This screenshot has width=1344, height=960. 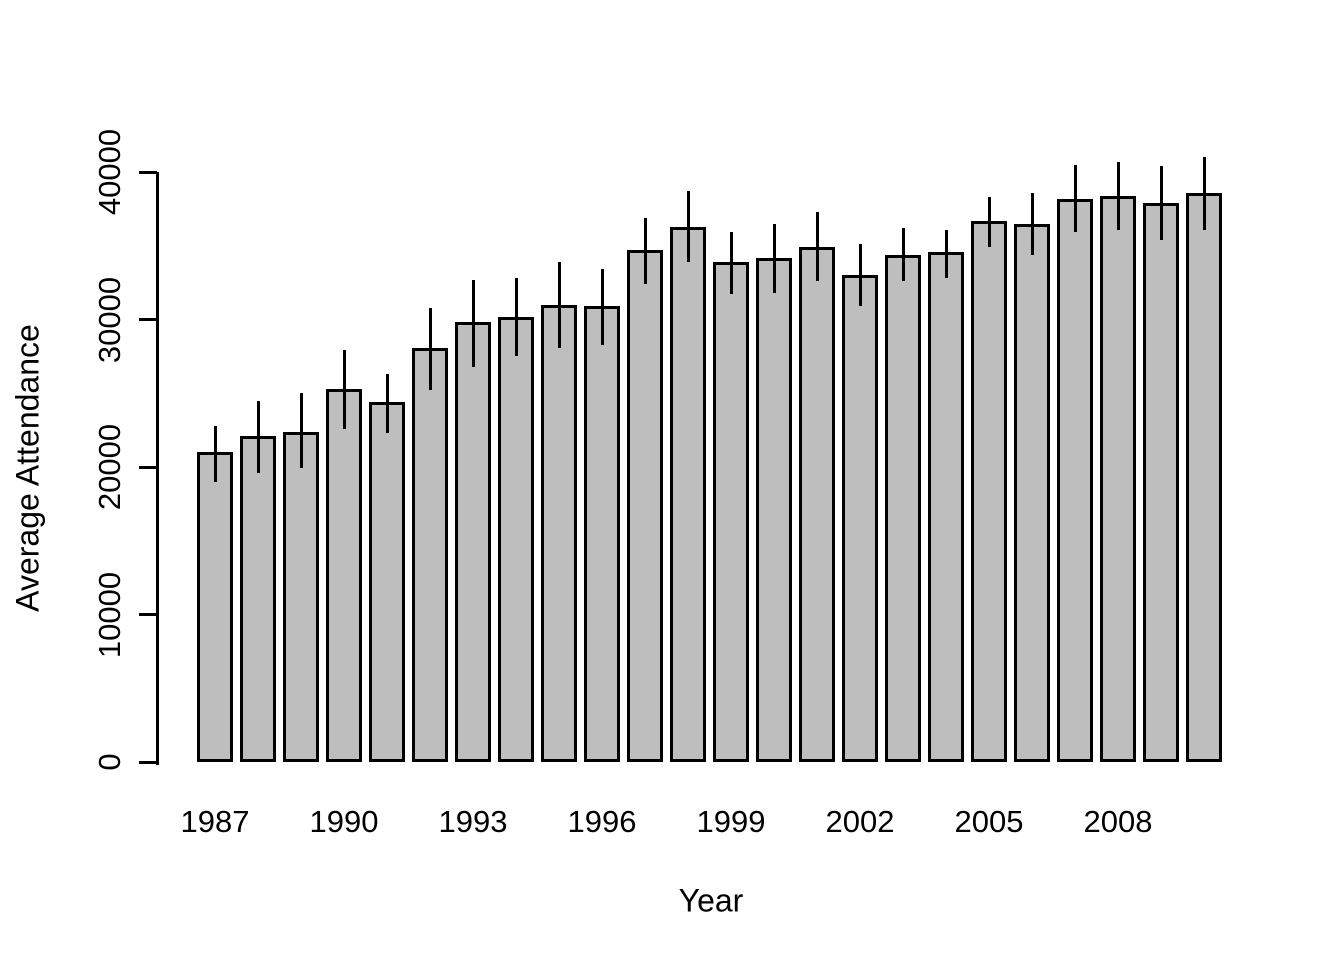 I want to click on error-bar-2005, so click(x=989, y=222).